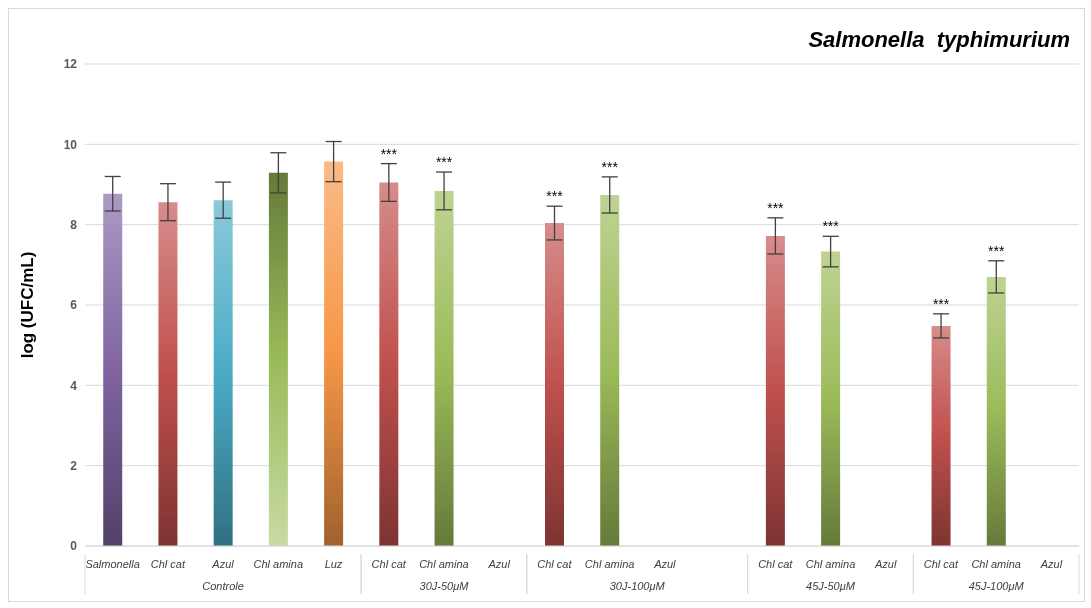 The image size is (1091, 608). What do you see at coordinates (28, 305) in the screenshot?
I see `y-axis-title: log (UFC/mL)` at bounding box center [28, 305].